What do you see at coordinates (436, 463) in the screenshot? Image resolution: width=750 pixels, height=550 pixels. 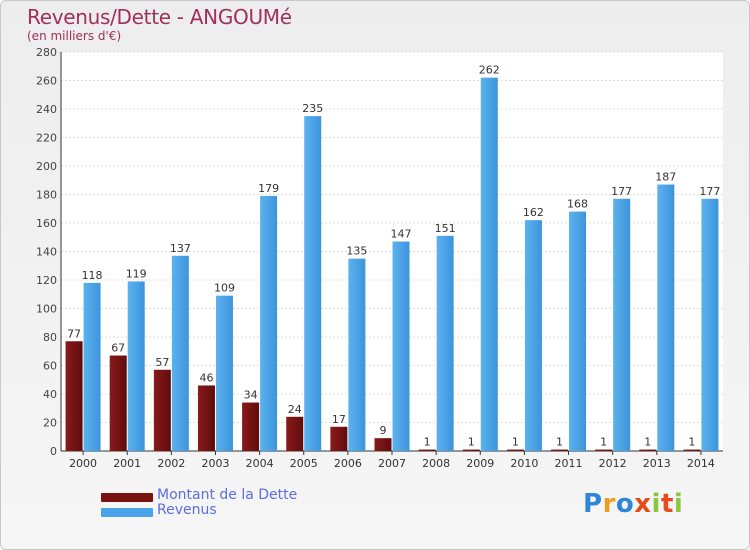 I see `x-tick-label: 2008` at bounding box center [436, 463].